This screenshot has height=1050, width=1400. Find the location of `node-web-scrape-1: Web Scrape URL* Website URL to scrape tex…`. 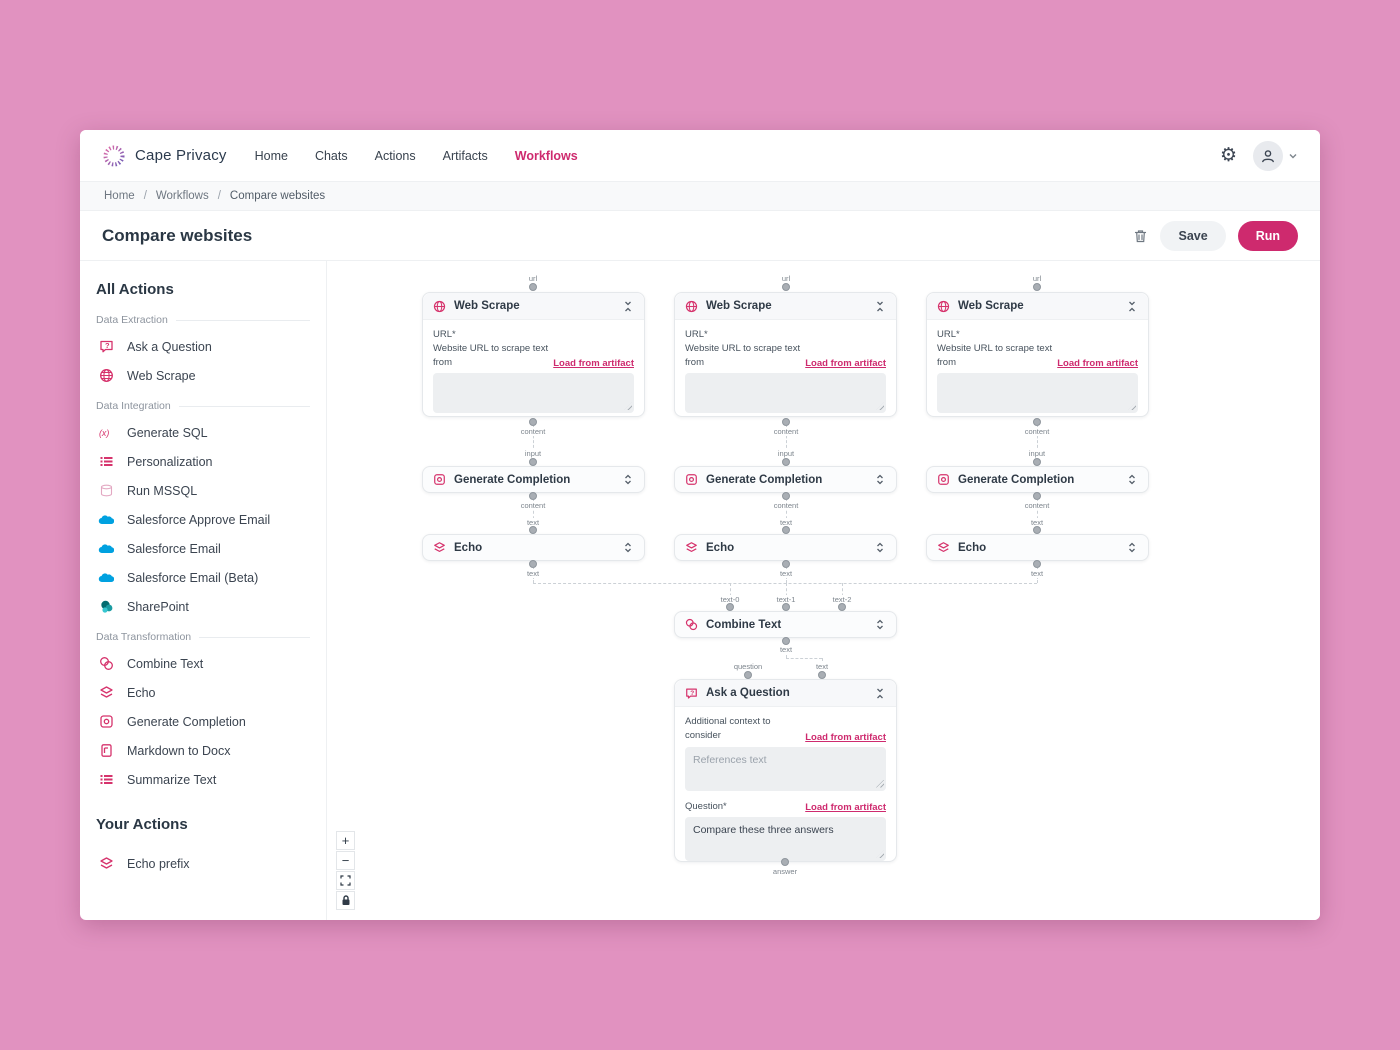

node-web-scrape-1: Web Scrape URL* Website URL to scrape tex… is located at coordinates (533, 354).